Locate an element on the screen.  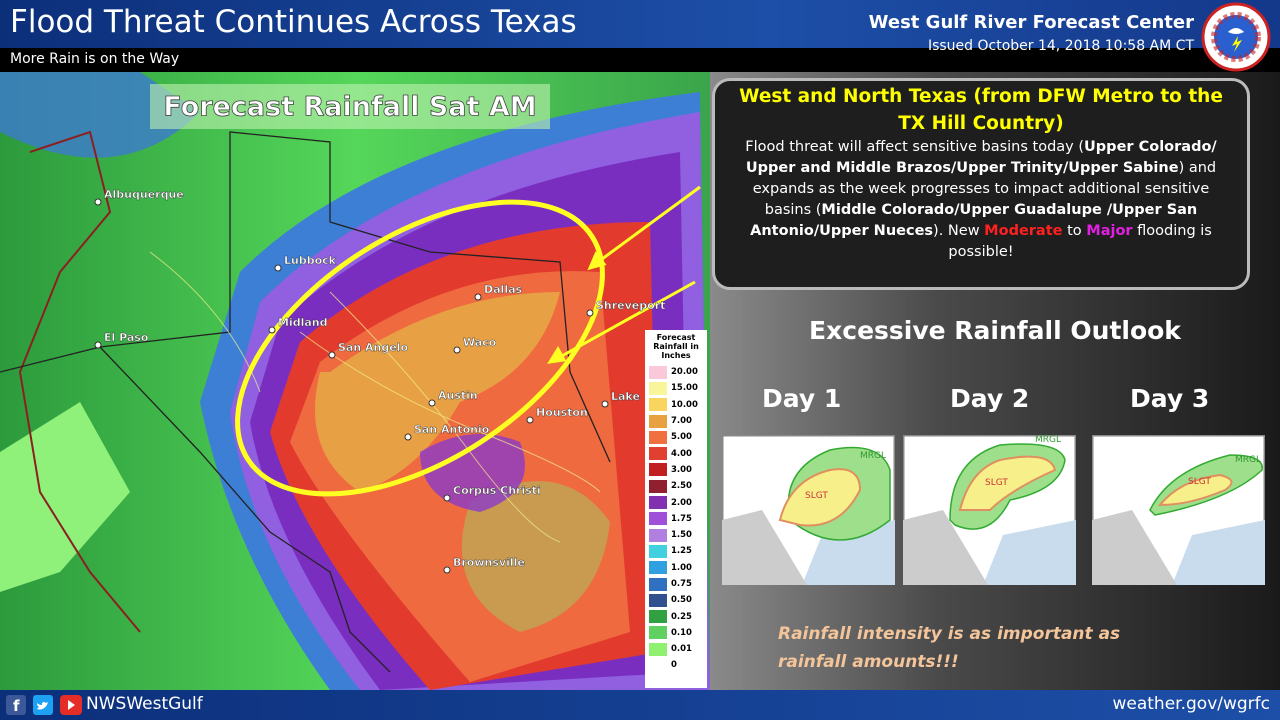
footer is located at coordinates (640, 705).